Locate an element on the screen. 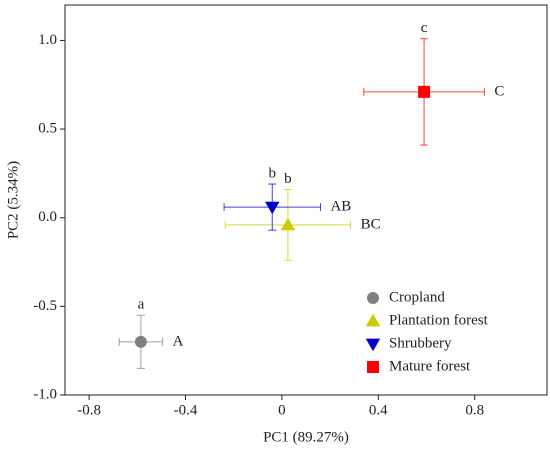 The width and height of the screenshot is (550, 452). legend-label: Shrubbery is located at coordinates (420, 343).